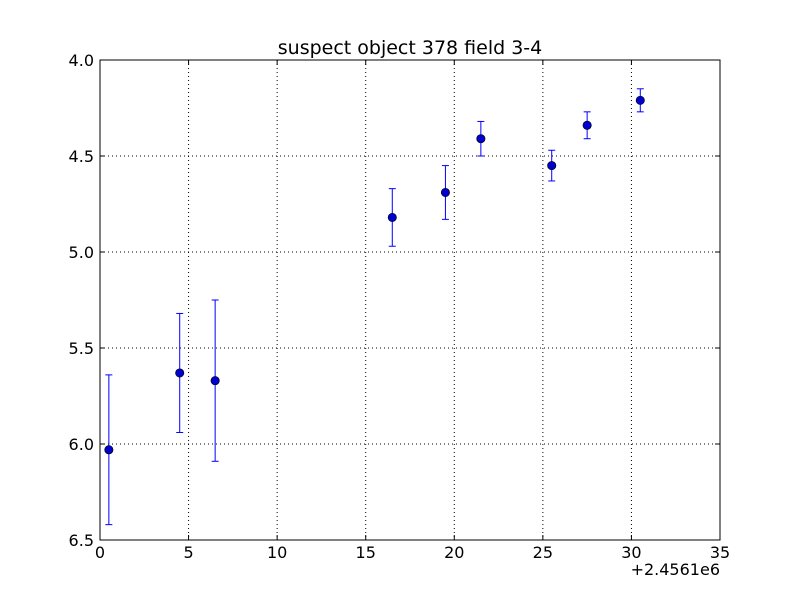 The width and height of the screenshot is (800, 600). What do you see at coordinates (81, 348) in the screenshot?
I see `y-tick-label: 5.5` at bounding box center [81, 348].